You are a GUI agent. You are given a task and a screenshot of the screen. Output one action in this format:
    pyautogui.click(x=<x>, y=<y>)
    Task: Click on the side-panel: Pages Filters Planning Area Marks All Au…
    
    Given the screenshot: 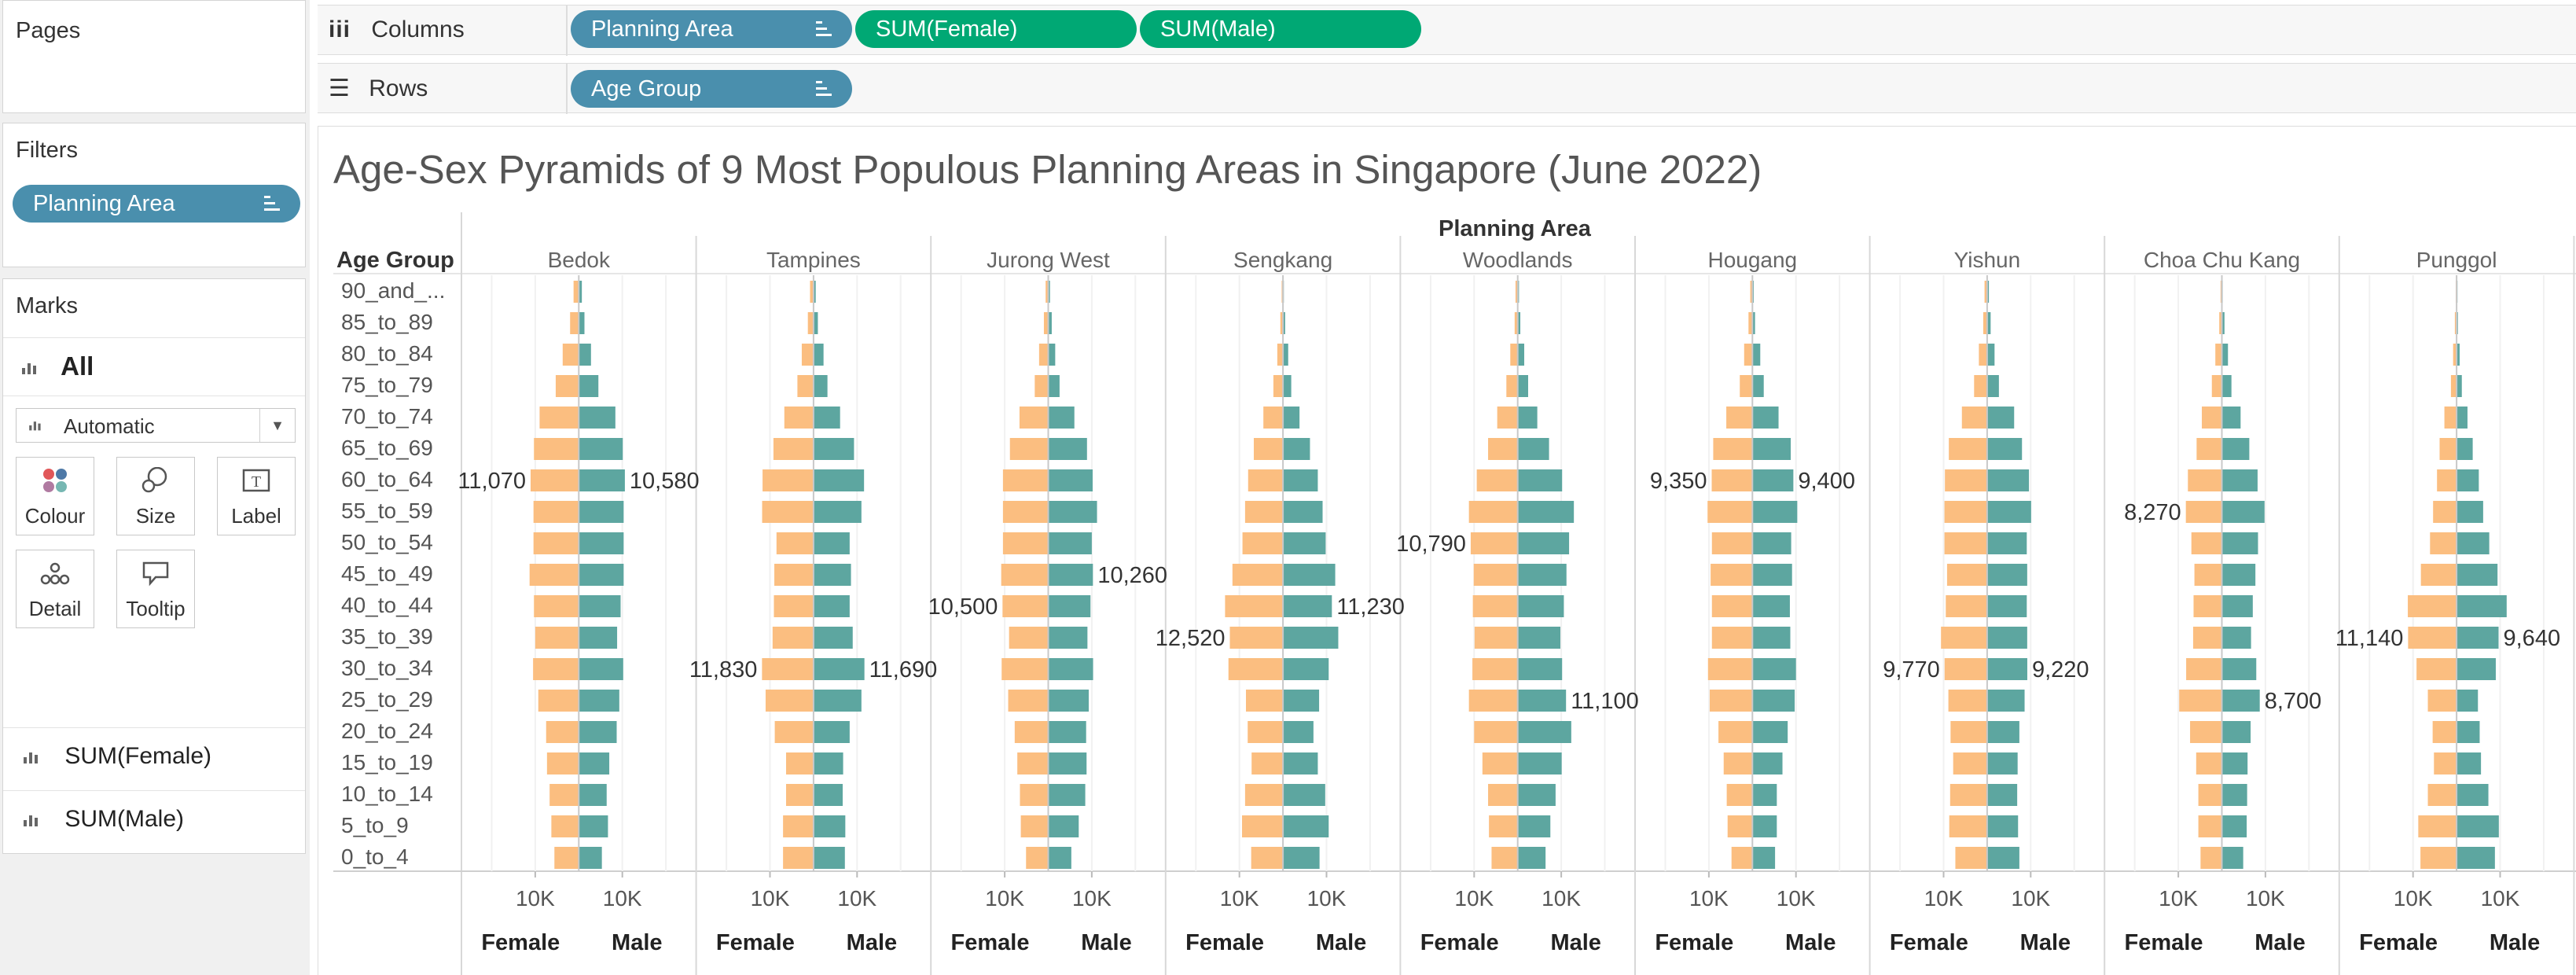 What is the action you would take?
    pyautogui.click(x=155, y=487)
    